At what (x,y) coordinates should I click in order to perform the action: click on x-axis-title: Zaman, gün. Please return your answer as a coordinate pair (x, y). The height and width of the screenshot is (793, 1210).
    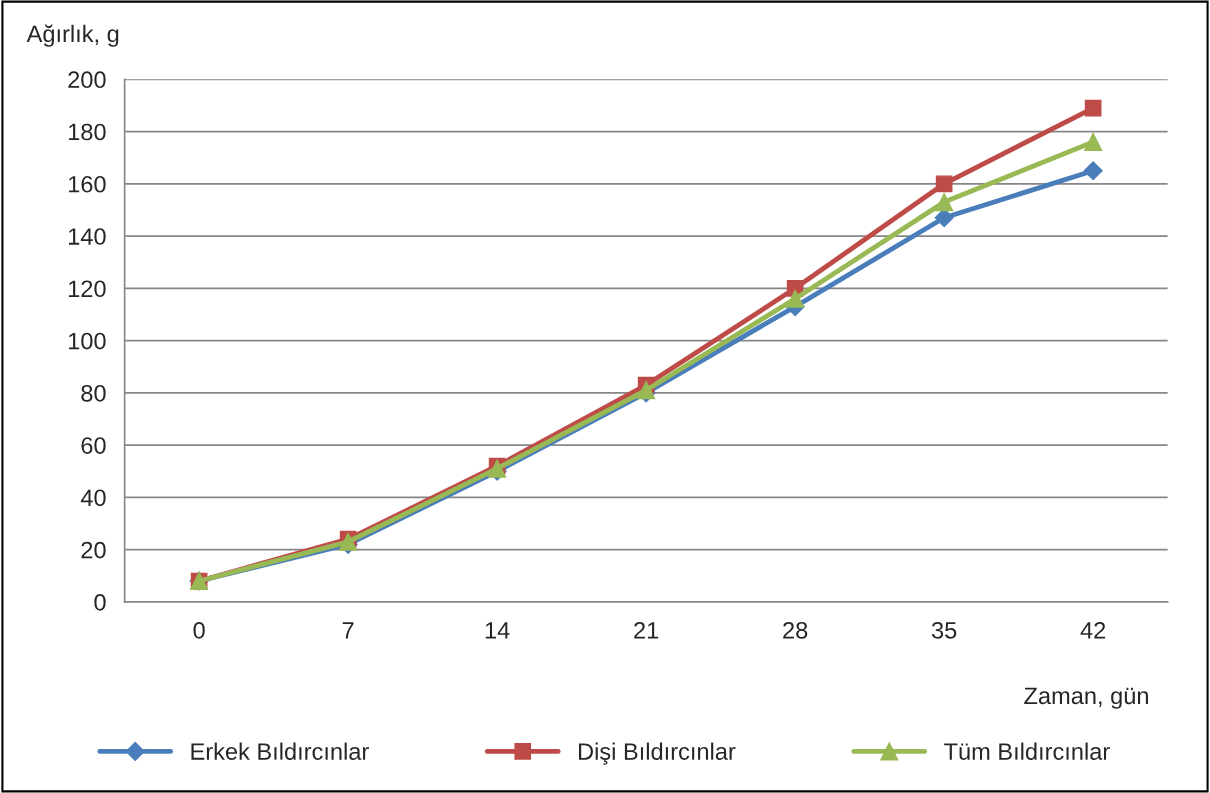
    Looking at the image, I should click on (1086, 698).